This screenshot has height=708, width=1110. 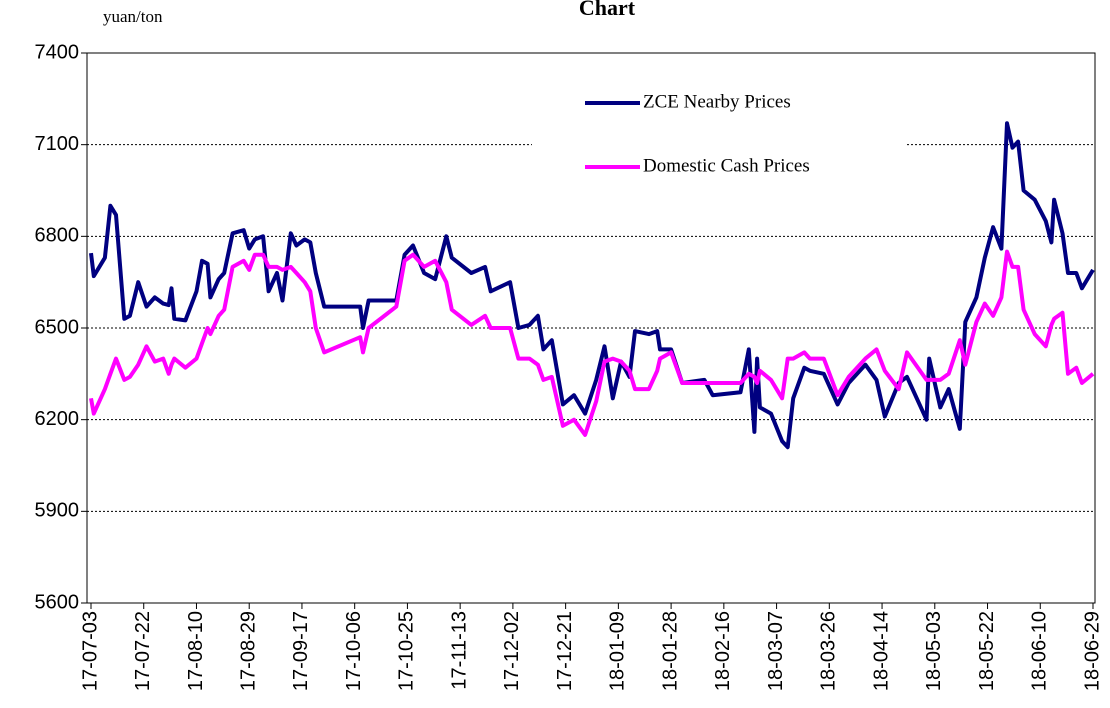 What do you see at coordinates (459, 650) in the screenshot?
I see `x-tick-label: 17-11-13` at bounding box center [459, 650].